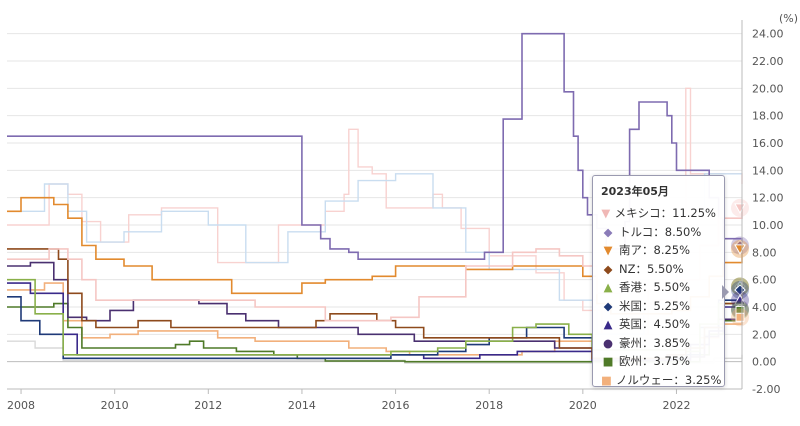 This screenshot has width=800, height=426. What do you see at coordinates (115, 405) in the screenshot?
I see `x-tick-label: 2010` at bounding box center [115, 405].